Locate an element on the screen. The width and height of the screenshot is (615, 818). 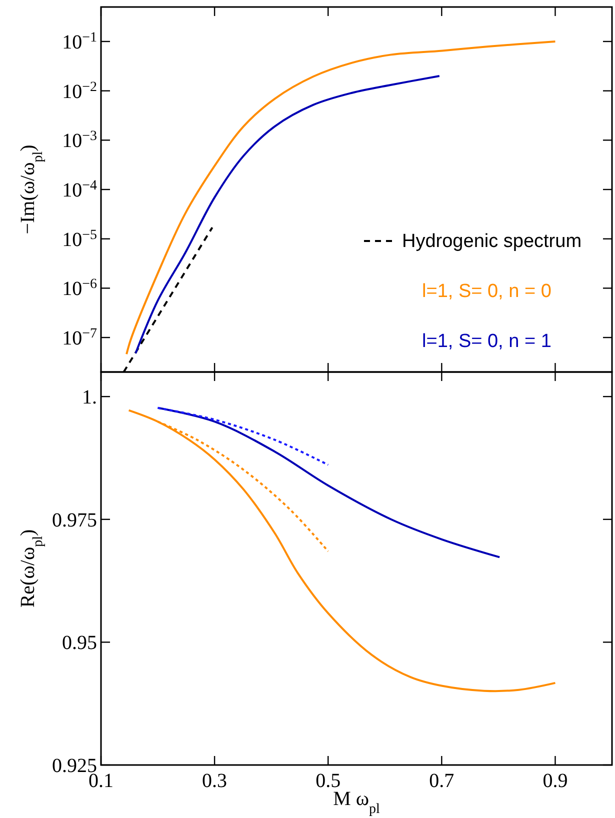
y-tick-label: 1. is located at coordinates (89, 397).